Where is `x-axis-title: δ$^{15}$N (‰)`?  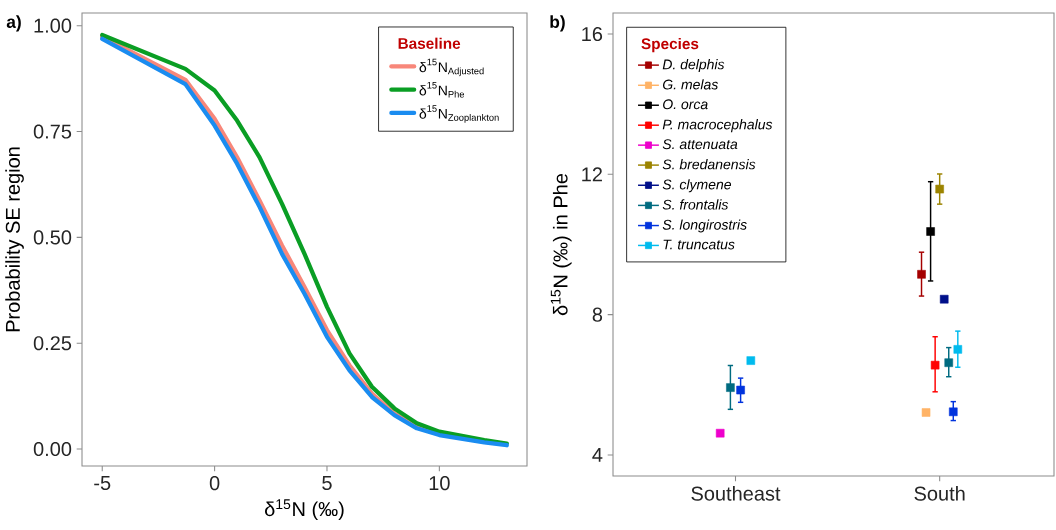
x-axis-title: δ$^{15}$N (‰) is located at coordinates (304, 510).